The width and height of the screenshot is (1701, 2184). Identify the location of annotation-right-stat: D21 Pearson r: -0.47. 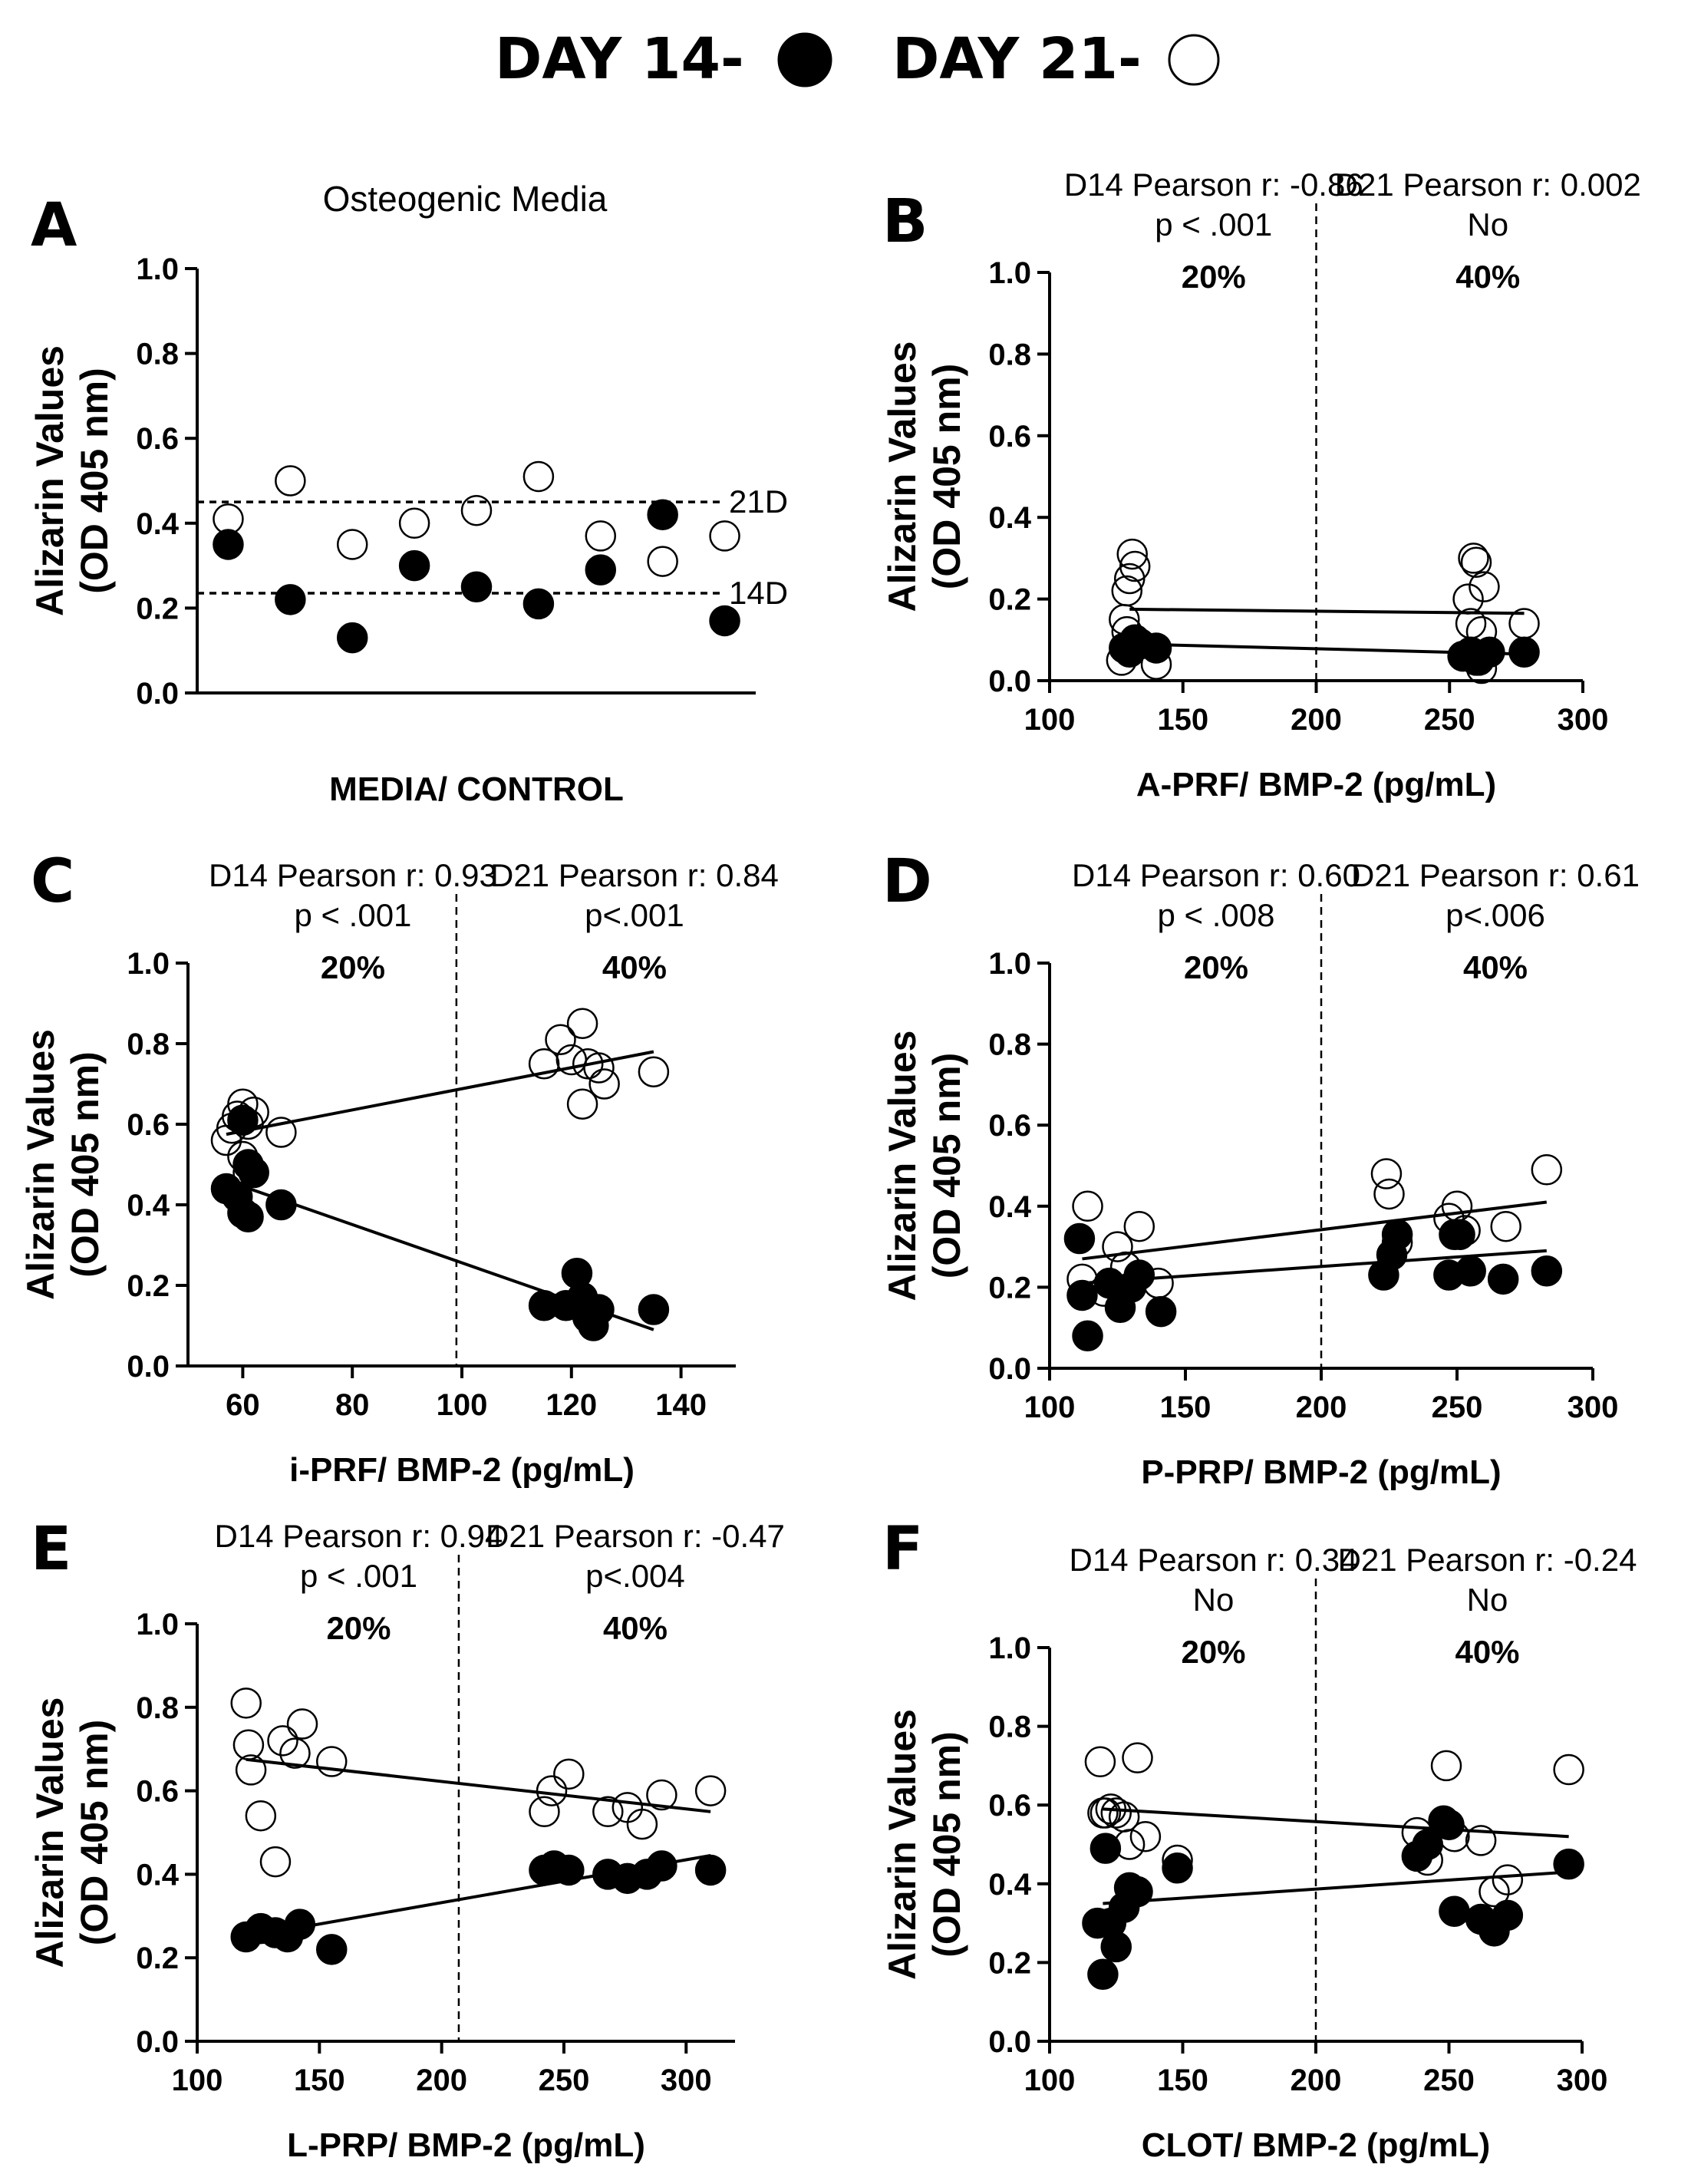
(635, 1536).